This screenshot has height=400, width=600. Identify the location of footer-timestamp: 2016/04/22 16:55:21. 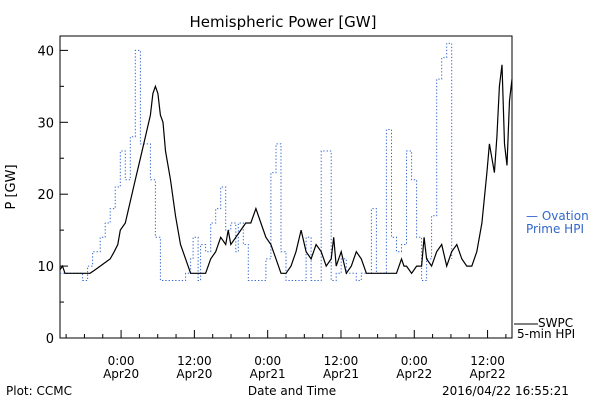
(505, 391).